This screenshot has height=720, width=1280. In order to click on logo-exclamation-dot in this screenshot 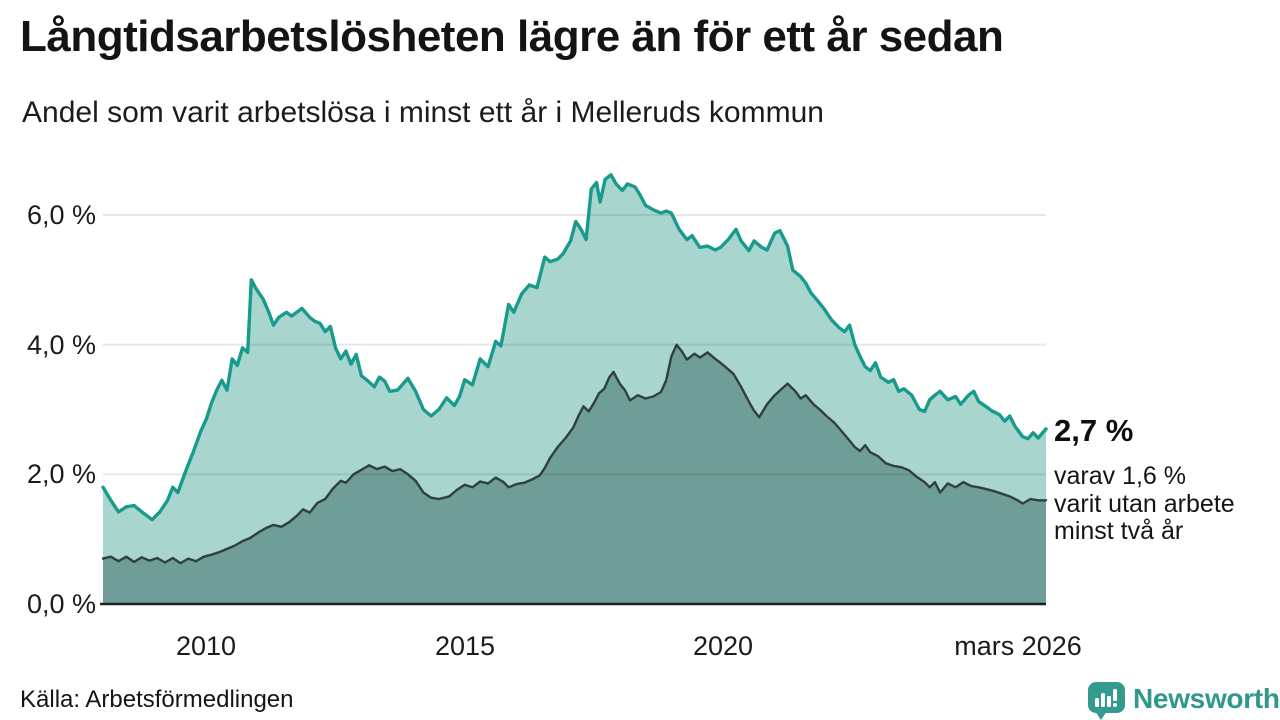, I will do `click(1115, 705)`.